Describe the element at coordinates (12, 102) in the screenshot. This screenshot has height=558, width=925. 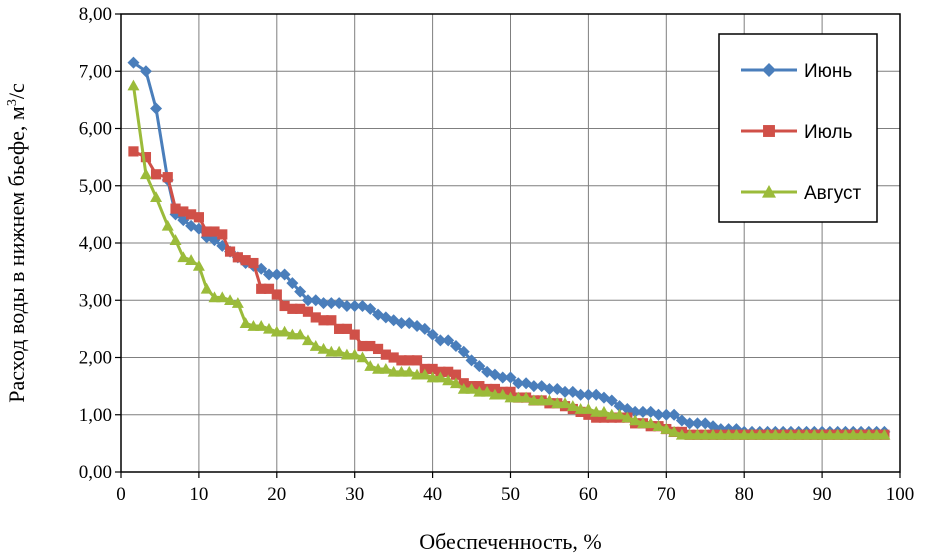
I see `y-axis-title-sup: 3` at that location.